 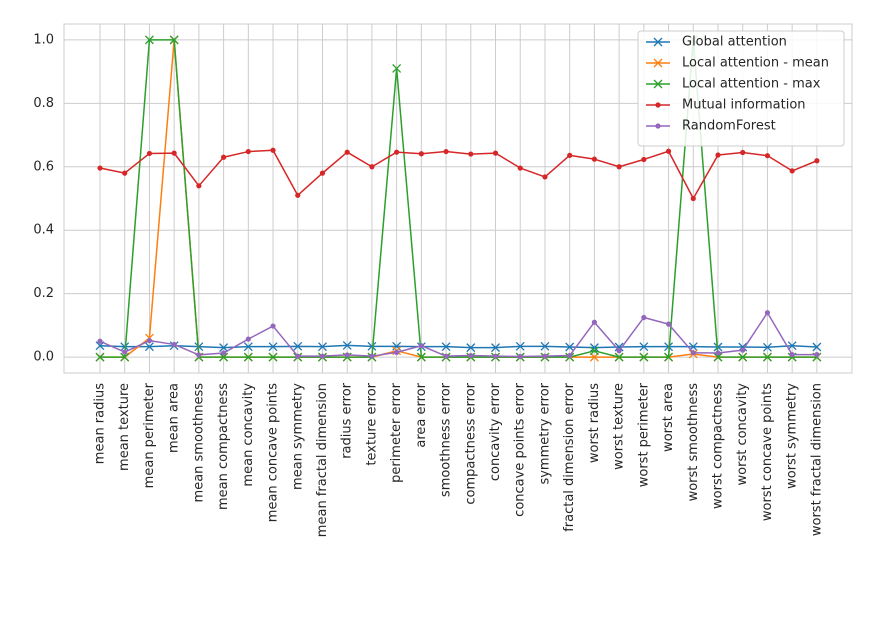 I want to click on y-tick-label: 1.0, so click(x=43, y=39).